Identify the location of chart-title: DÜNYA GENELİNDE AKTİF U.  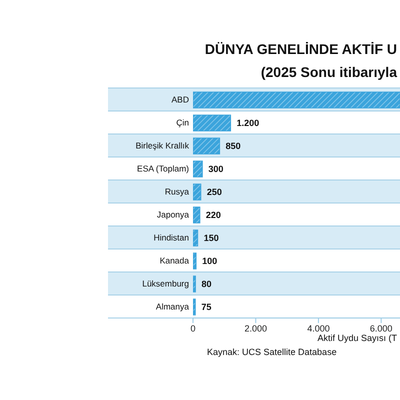
(300, 49).